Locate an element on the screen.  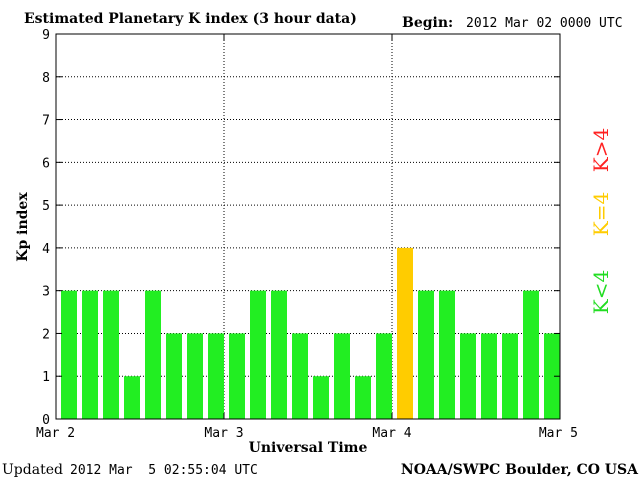
y-tick-label: 5 is located at coordinates (46, 206).